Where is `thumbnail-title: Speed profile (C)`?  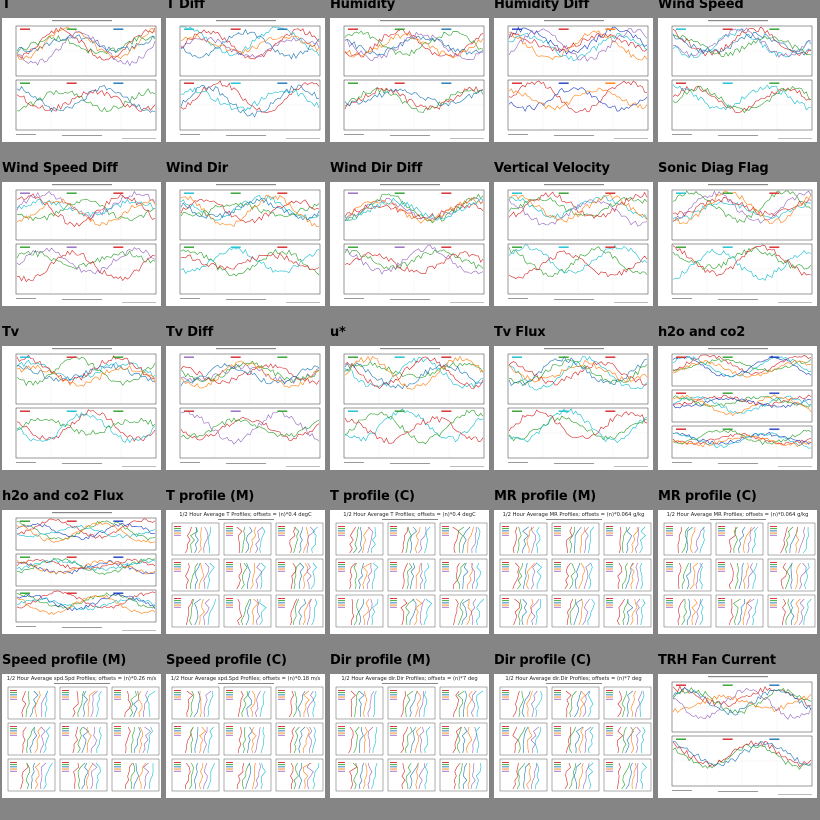 thumbnail-title: Speed profile (C) is located at coordinates (226, 660).